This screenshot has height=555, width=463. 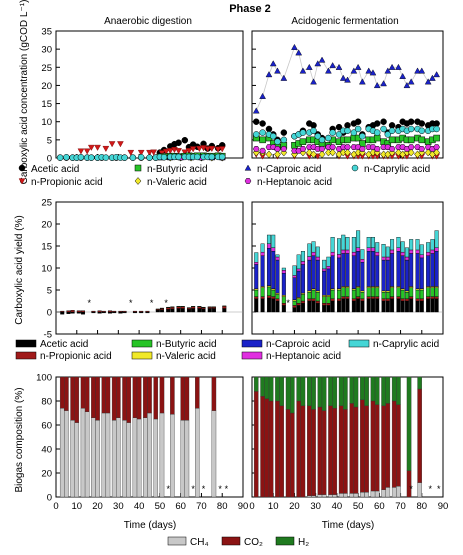 What do you see at coordinates (148, 21) in the screenshot?
I see `panel-title-anaerobic: Anaerobic digestion` at bounding box center [148, 21].